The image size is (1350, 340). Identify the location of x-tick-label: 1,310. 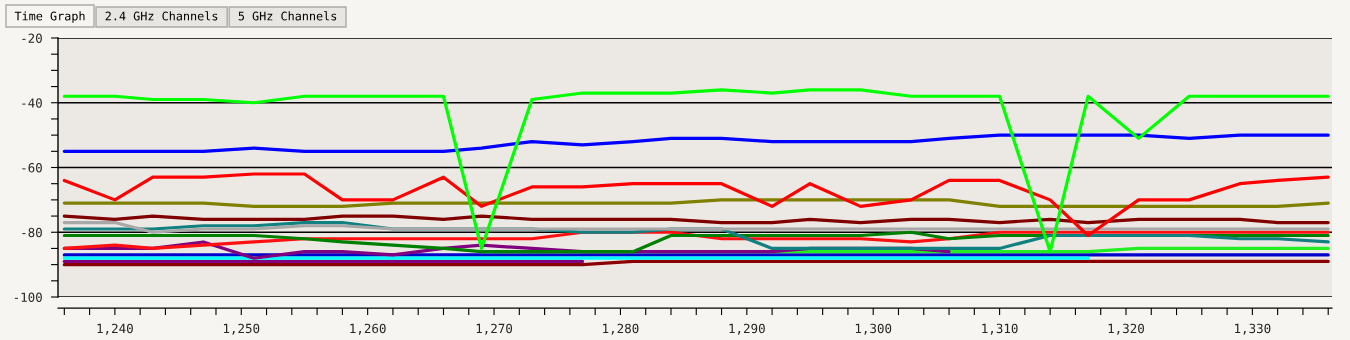
(1000, 329).